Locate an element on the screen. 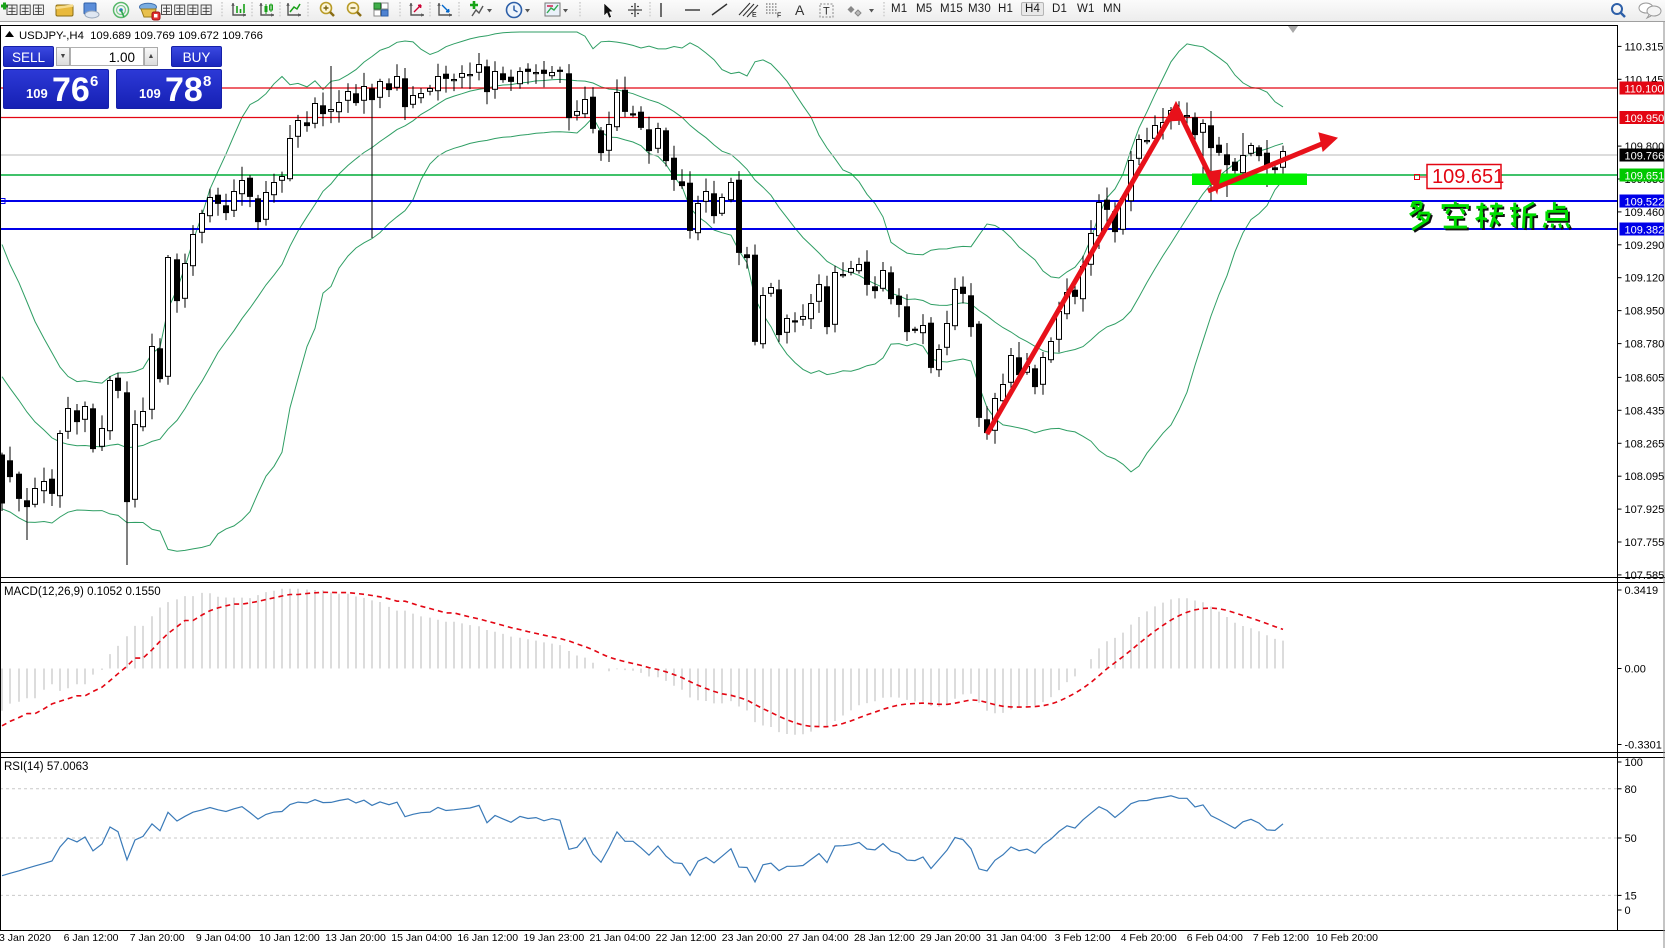 The height and width of the screenshot is (948, 1665). svg-text: 19 Jan 23:00 is located at coordinates (553, 938).